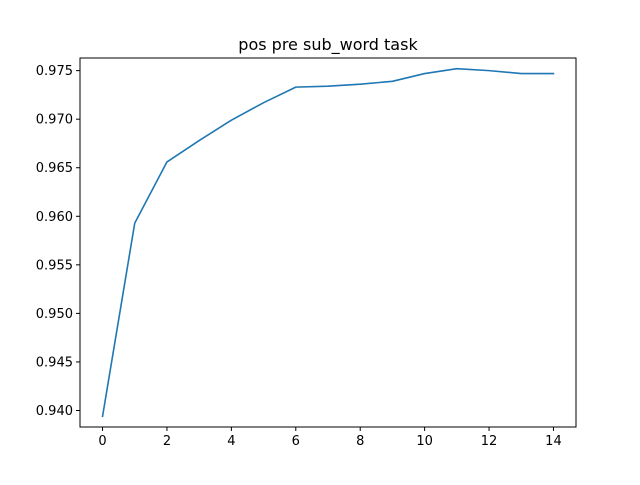  Describe the element at coordinates (54, 120) in the screenshot. I see `y-tick-label: 0.970` at that location.